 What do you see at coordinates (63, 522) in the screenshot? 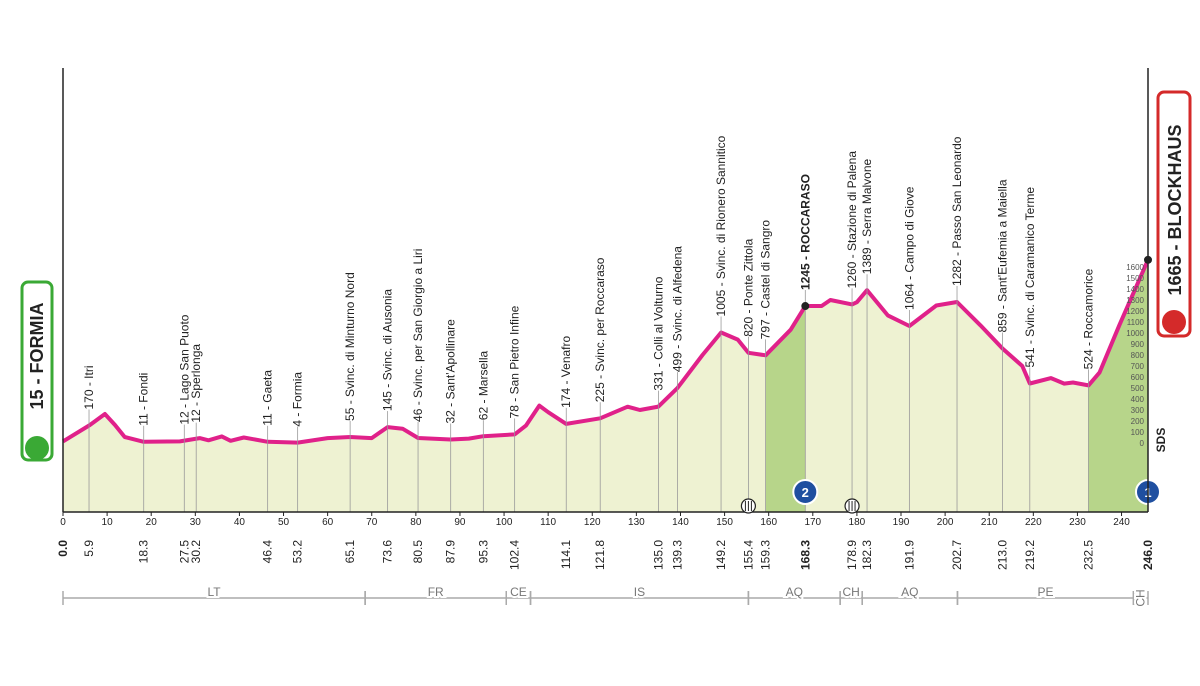
I see `x-tick-label: 0` at bounding box center [63, 522].